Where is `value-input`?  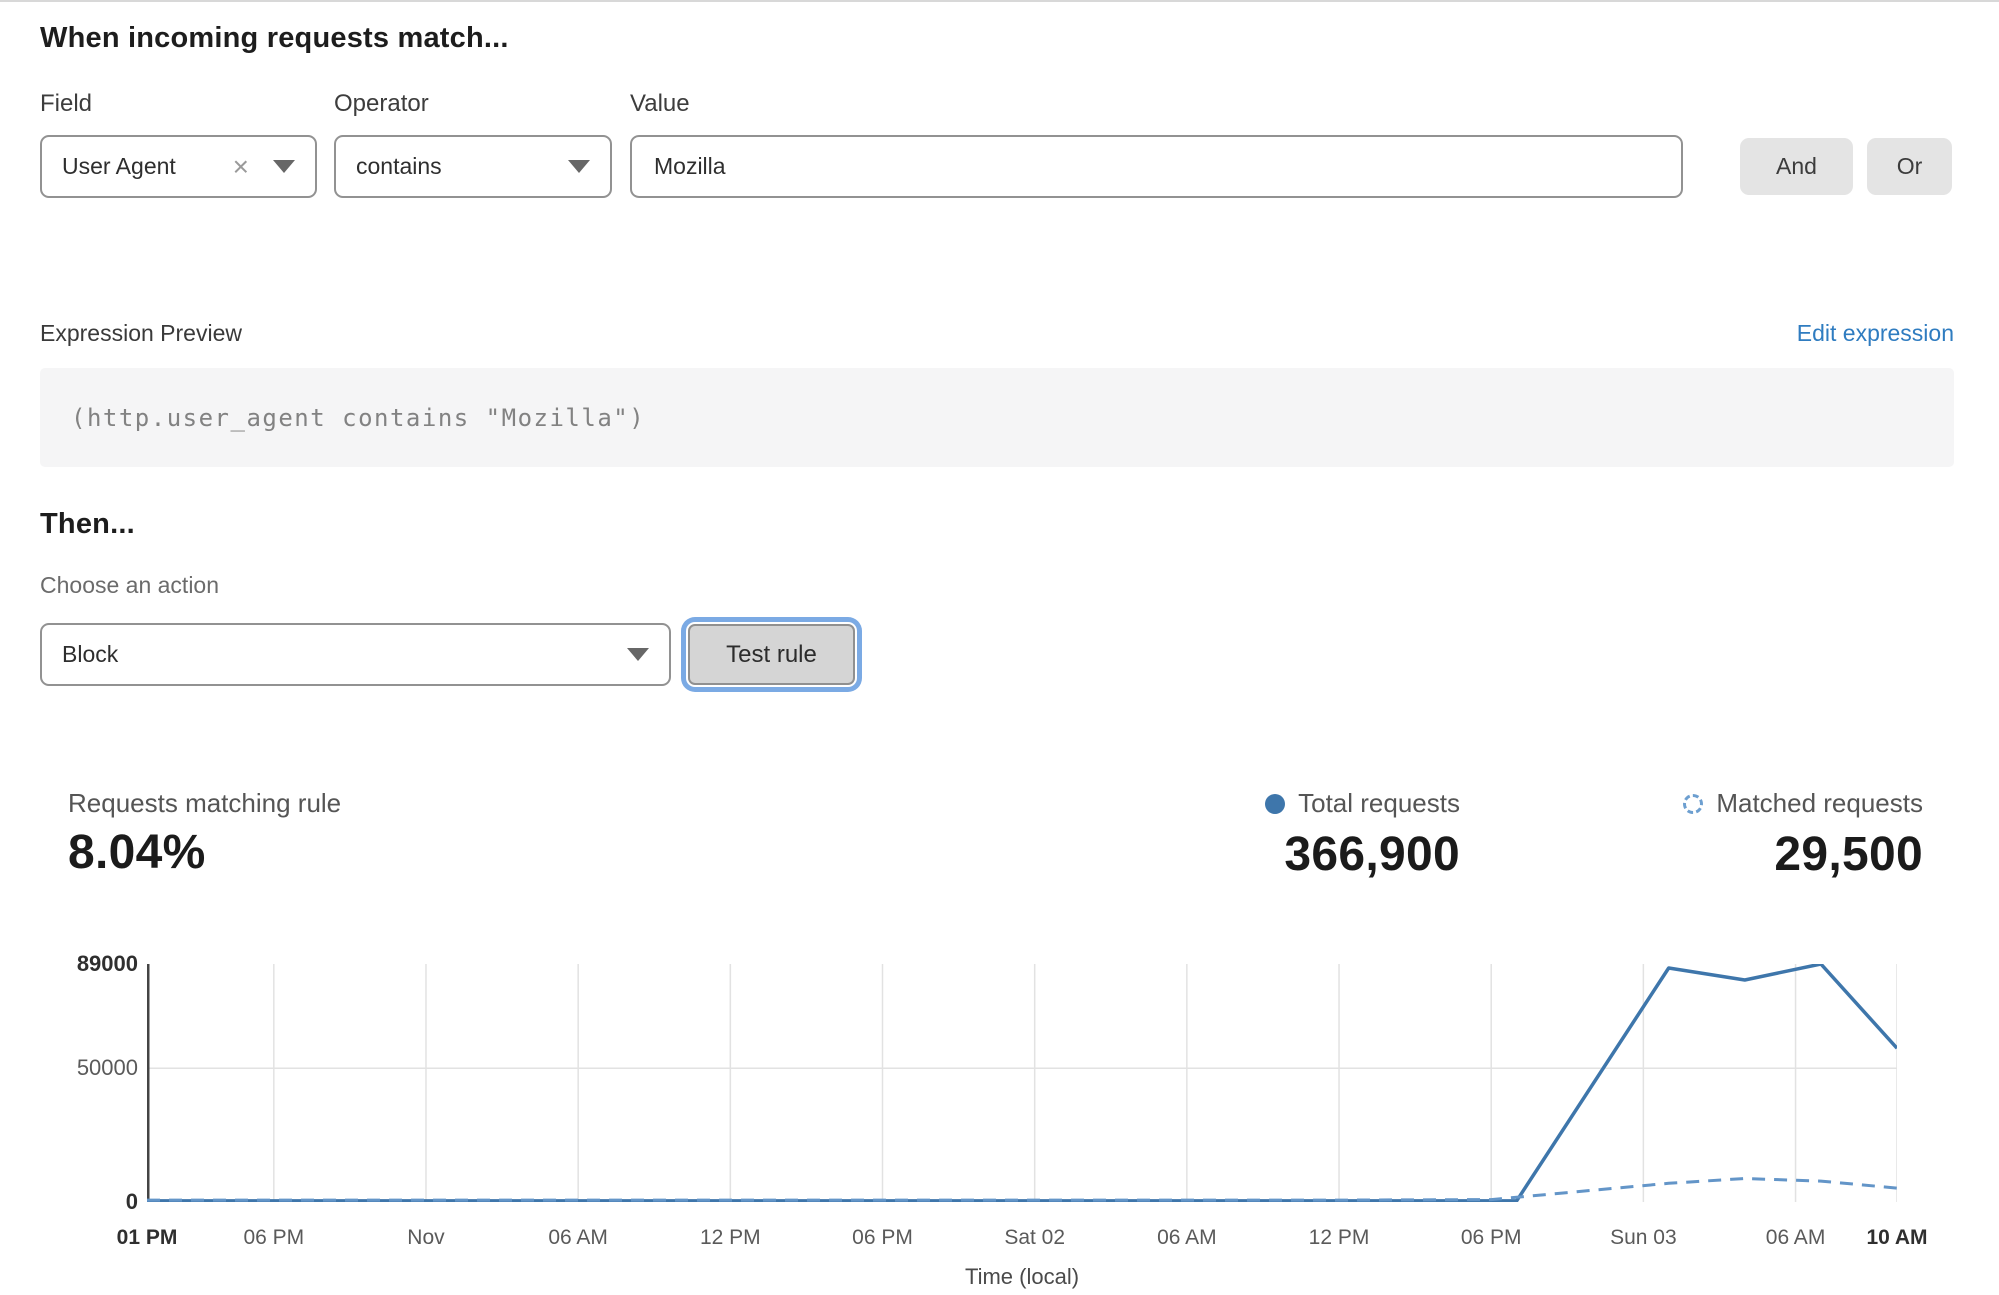
value-input is located at coordinates (1156, 166).